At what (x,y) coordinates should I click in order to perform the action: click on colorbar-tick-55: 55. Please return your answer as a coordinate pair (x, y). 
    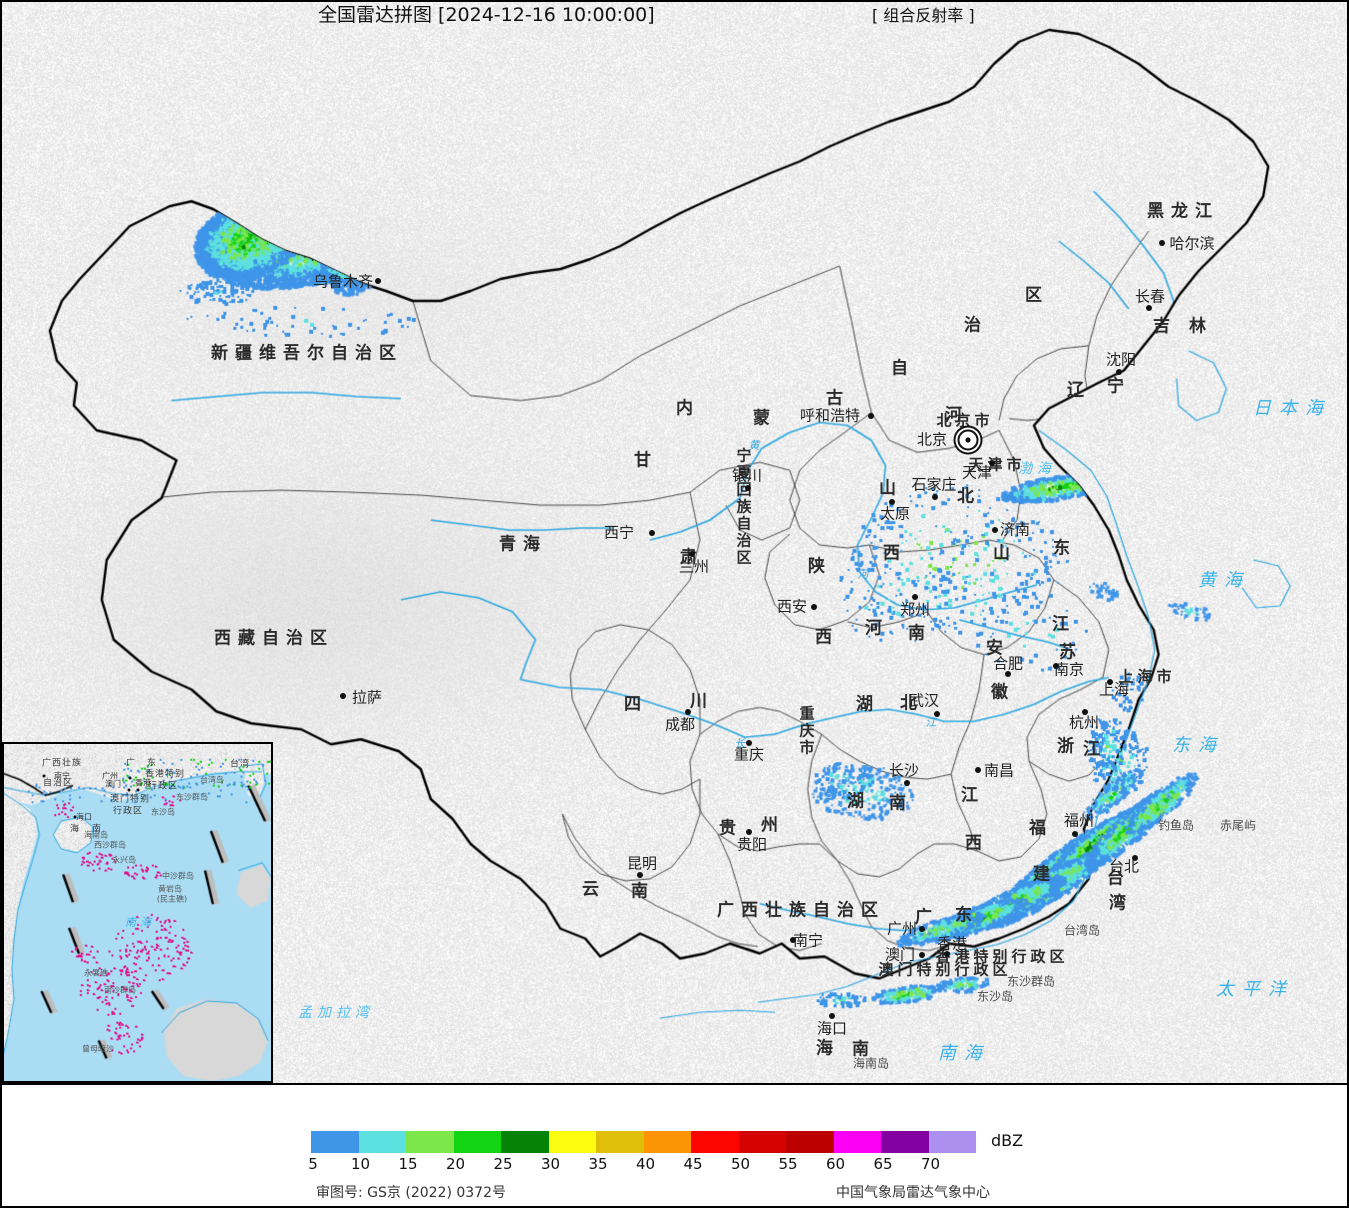
    Looking at the image, I should click on (788, 1164).